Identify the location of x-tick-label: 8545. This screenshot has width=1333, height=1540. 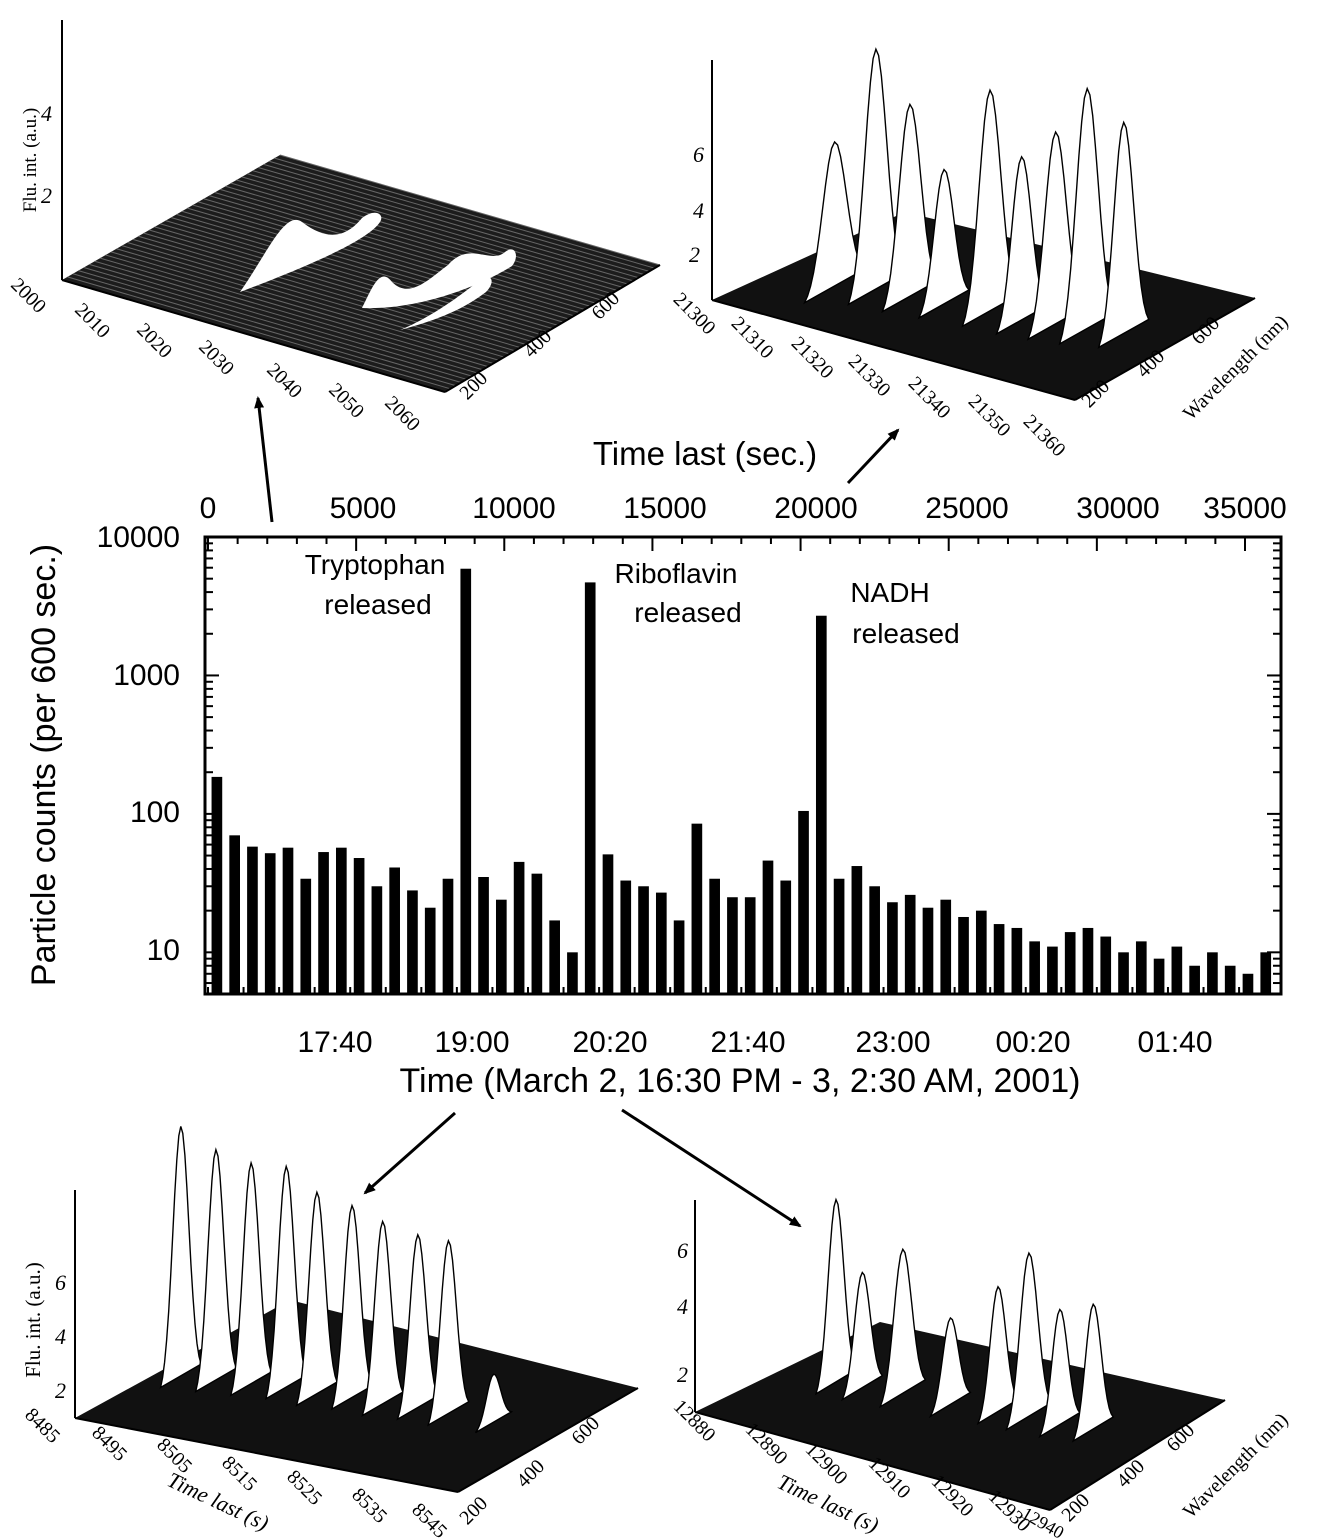
(429, 1519).